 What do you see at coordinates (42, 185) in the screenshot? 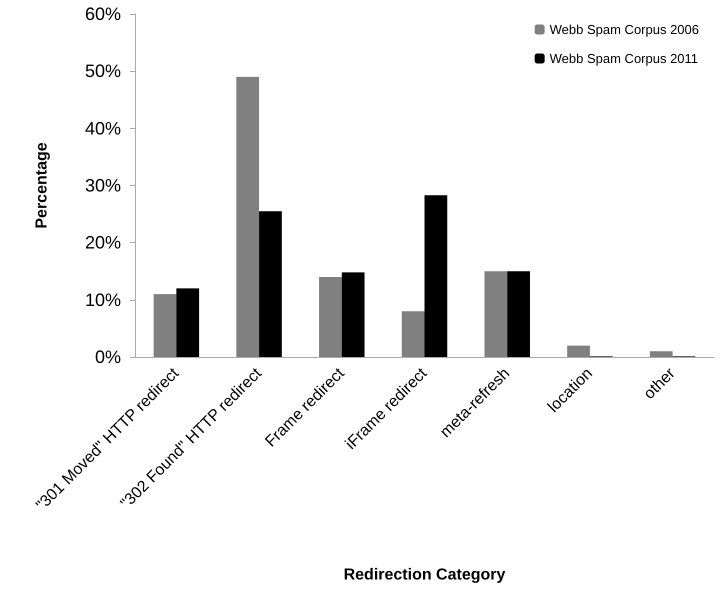
I see `y-axis-title: Percentage` at bounding box center [42, 185].